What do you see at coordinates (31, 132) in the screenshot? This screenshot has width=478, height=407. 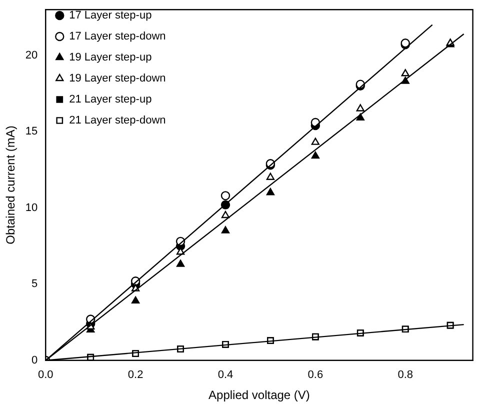 I see `y-tick-label: 15` at bounding box center [31, 132].